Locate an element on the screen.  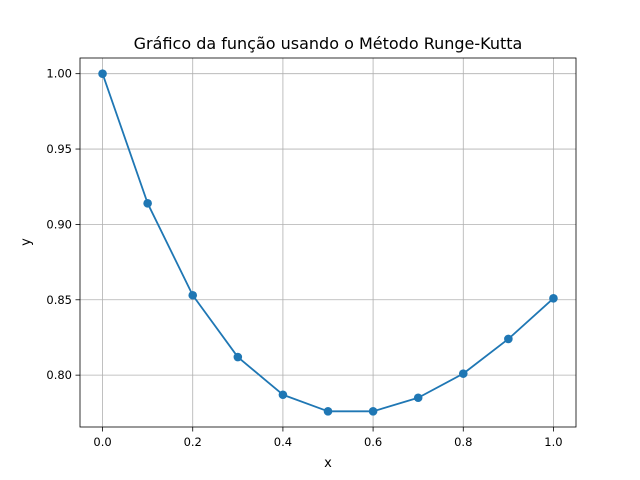
y-tick-label: 1.00 is located at coordinates (59, 74).